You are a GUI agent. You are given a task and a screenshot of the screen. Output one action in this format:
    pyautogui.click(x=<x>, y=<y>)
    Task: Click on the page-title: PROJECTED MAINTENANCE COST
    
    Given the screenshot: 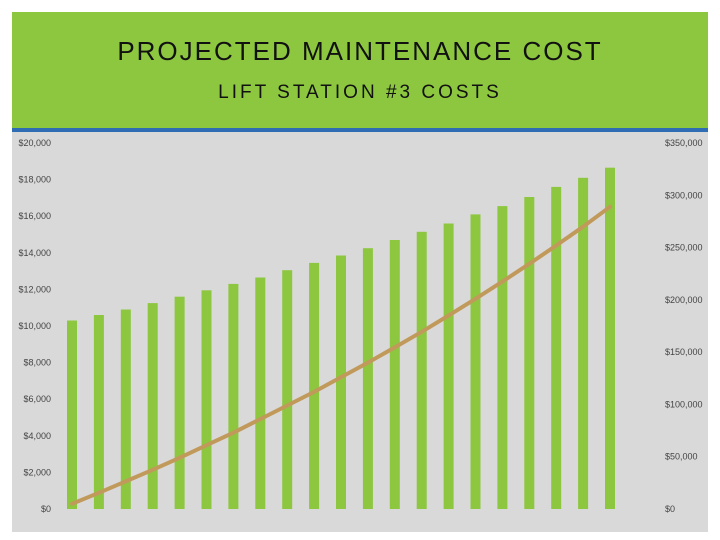 What is the action you would take?
    pyautogui.click(x=360, y=51)
    